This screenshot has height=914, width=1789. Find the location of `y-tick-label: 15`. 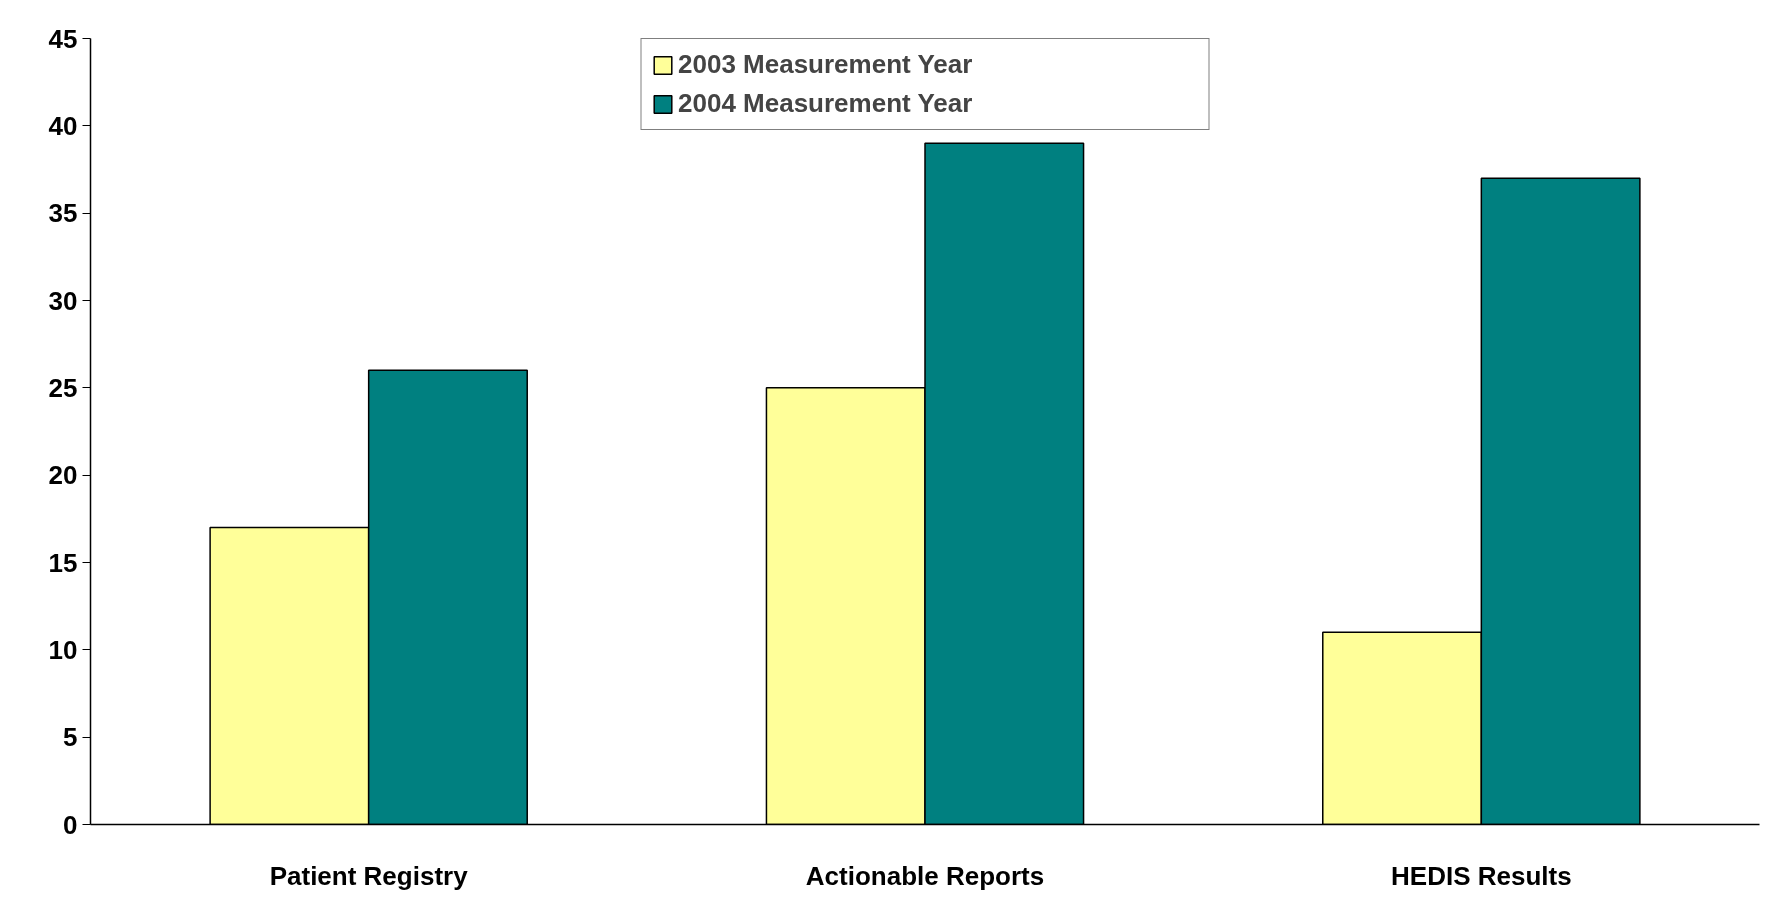

y-tick-label: 15 is located at coordinates (63, 562).